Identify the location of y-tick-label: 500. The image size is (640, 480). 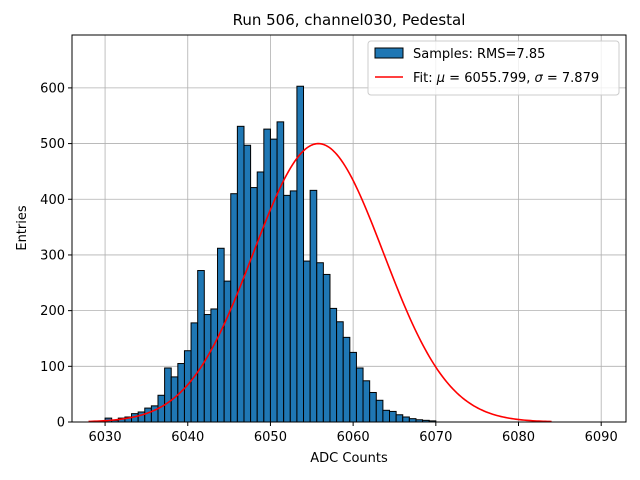
(52, 144).